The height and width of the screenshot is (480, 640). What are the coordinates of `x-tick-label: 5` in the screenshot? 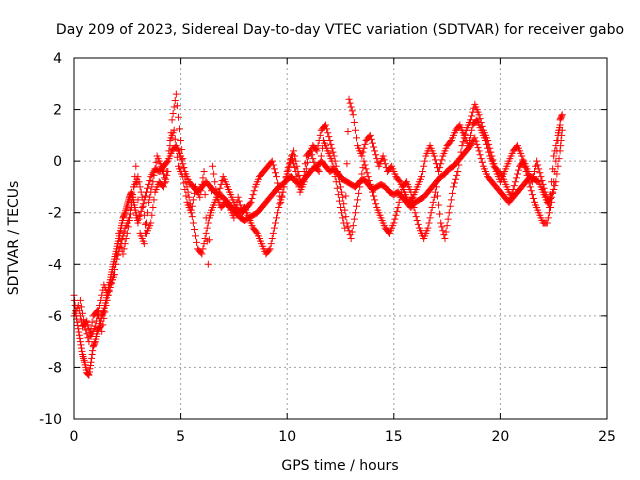 It's located at (180, 437).